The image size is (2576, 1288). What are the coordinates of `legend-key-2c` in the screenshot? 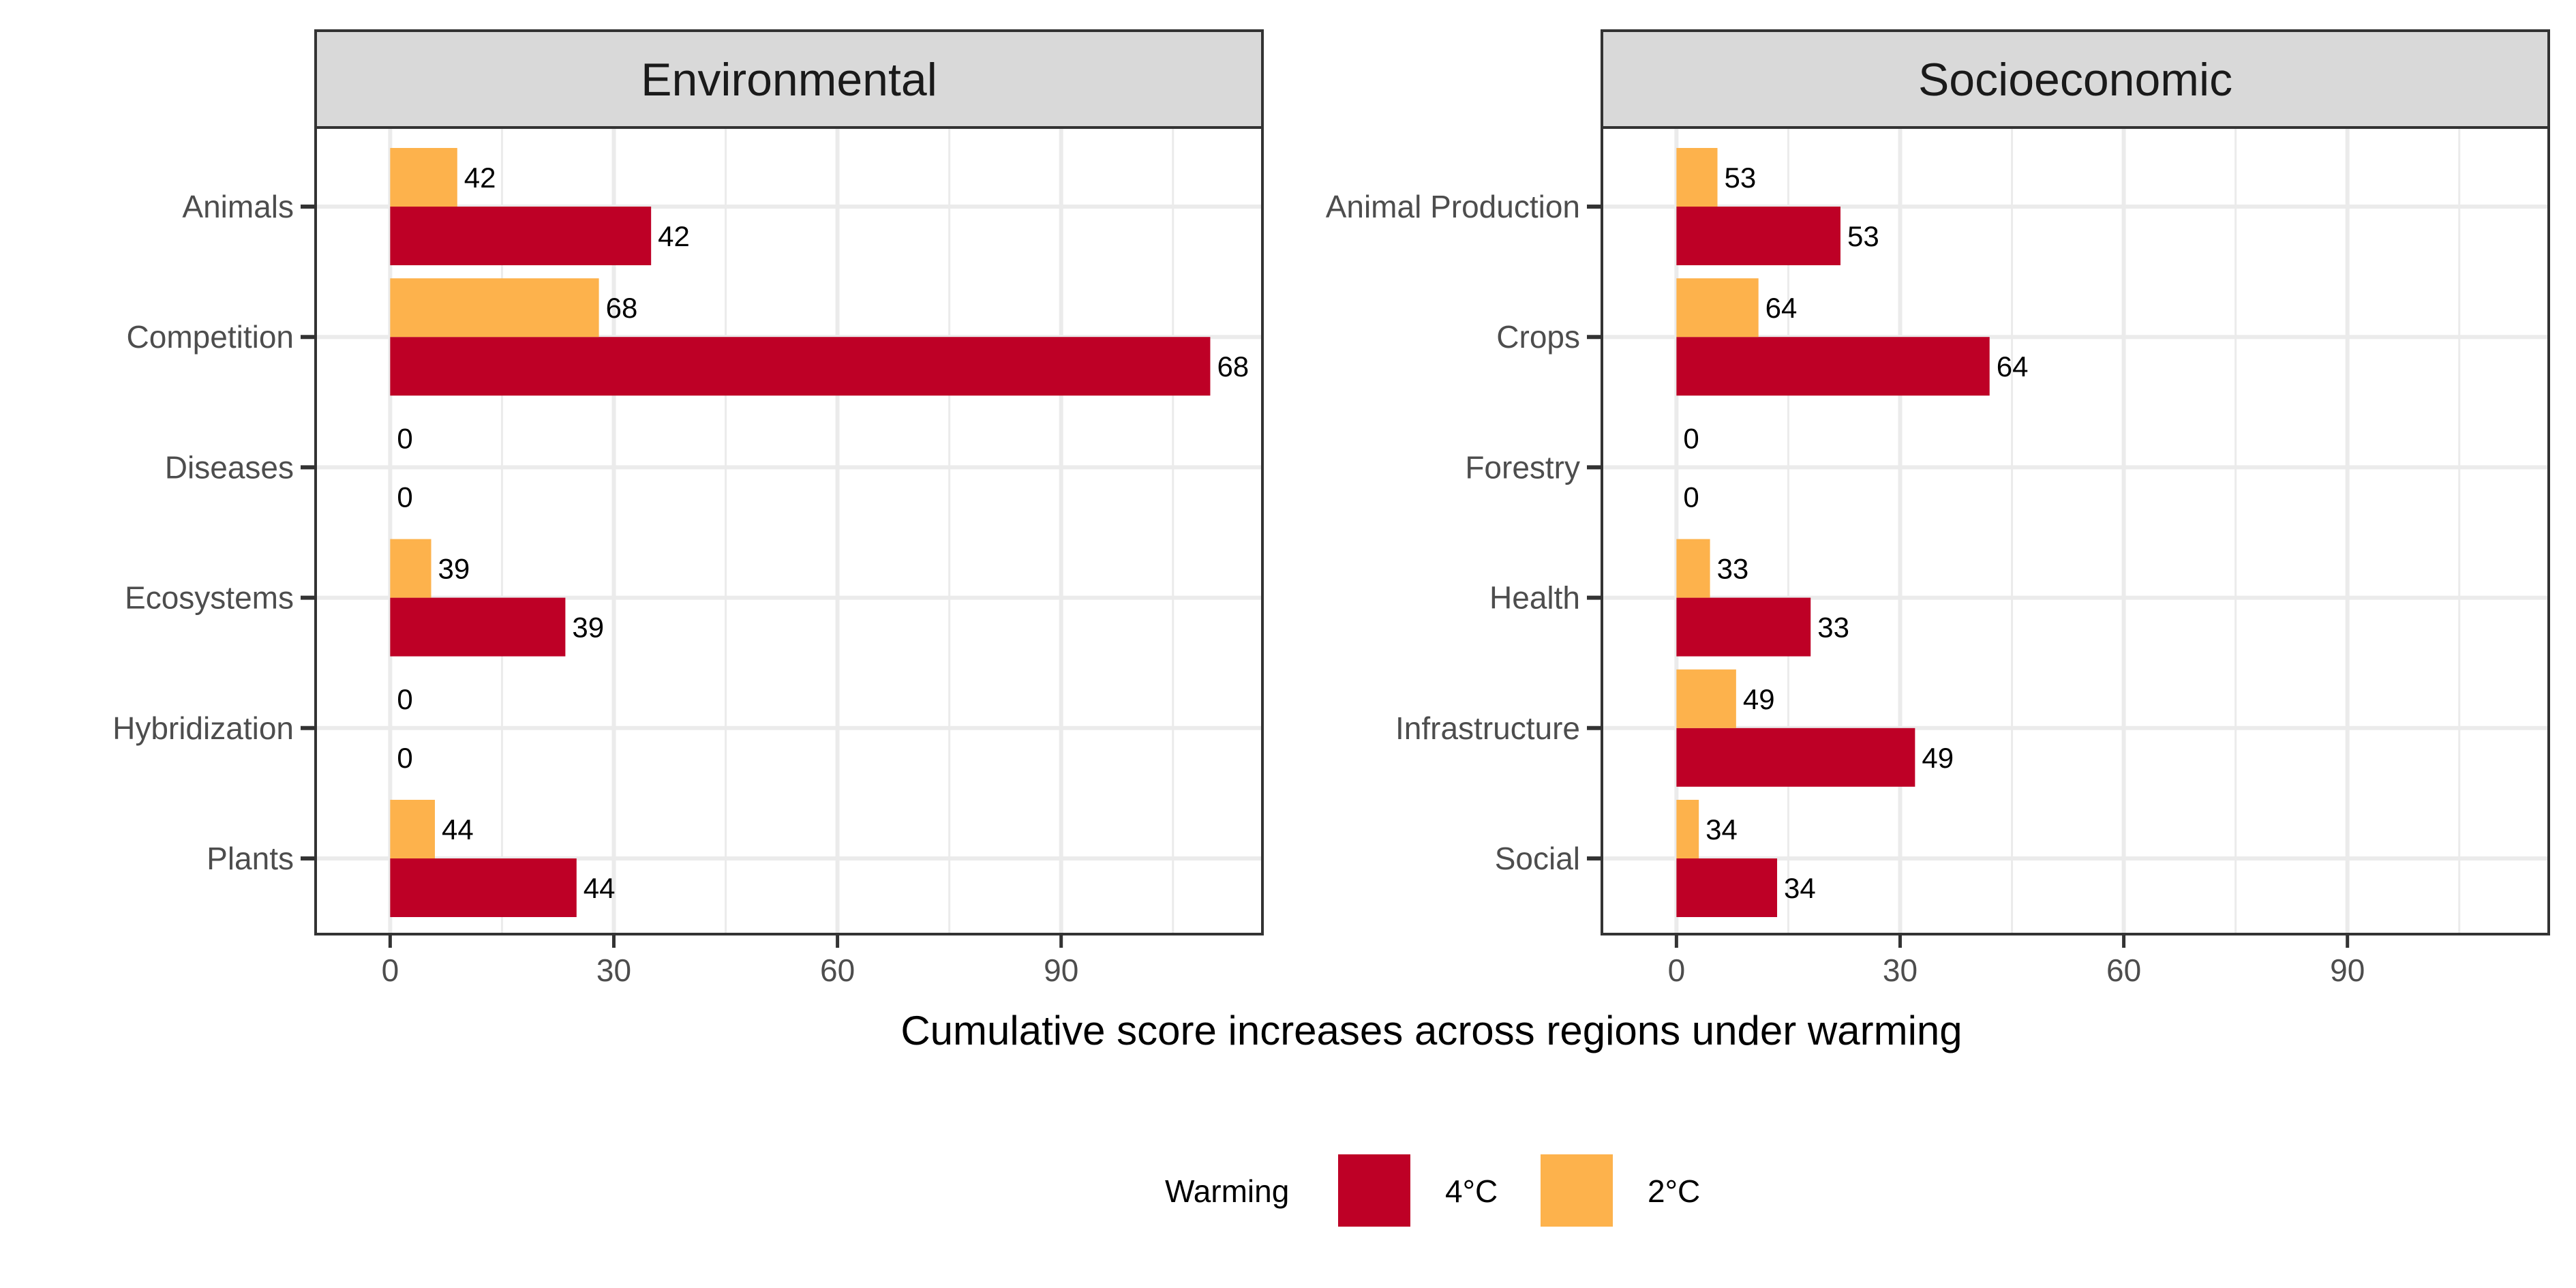 It's located at (1577, 1190).